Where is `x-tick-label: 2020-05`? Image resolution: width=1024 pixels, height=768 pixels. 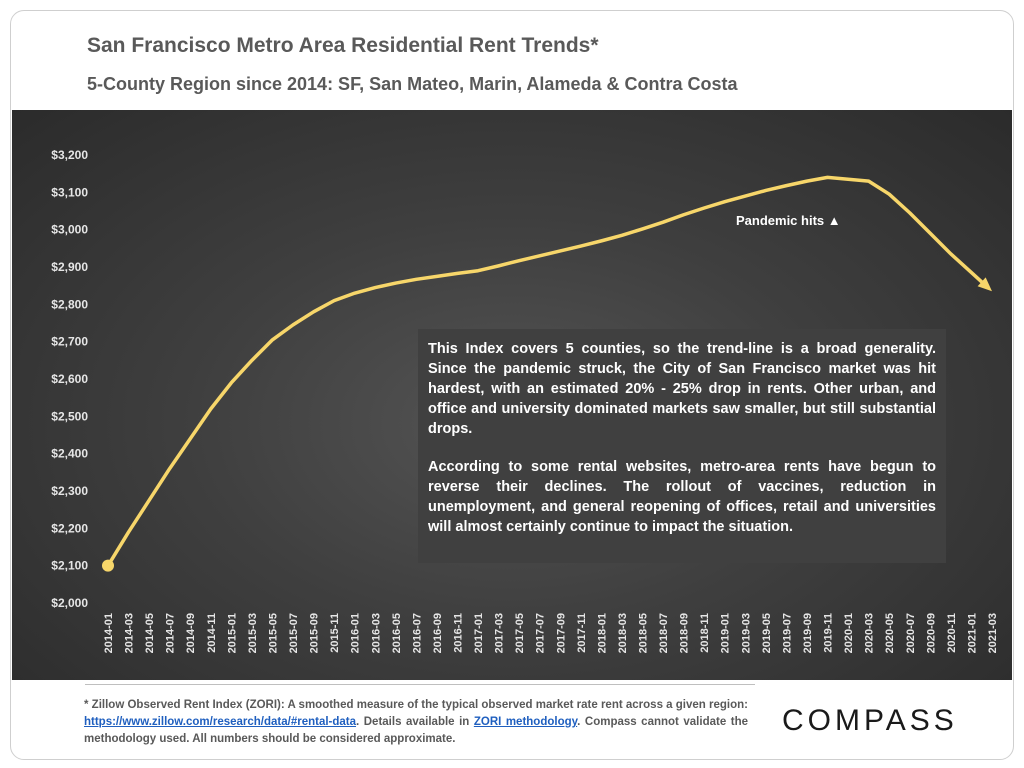
x-tick-label: 2020-05 is located at coordinates (890, 633).